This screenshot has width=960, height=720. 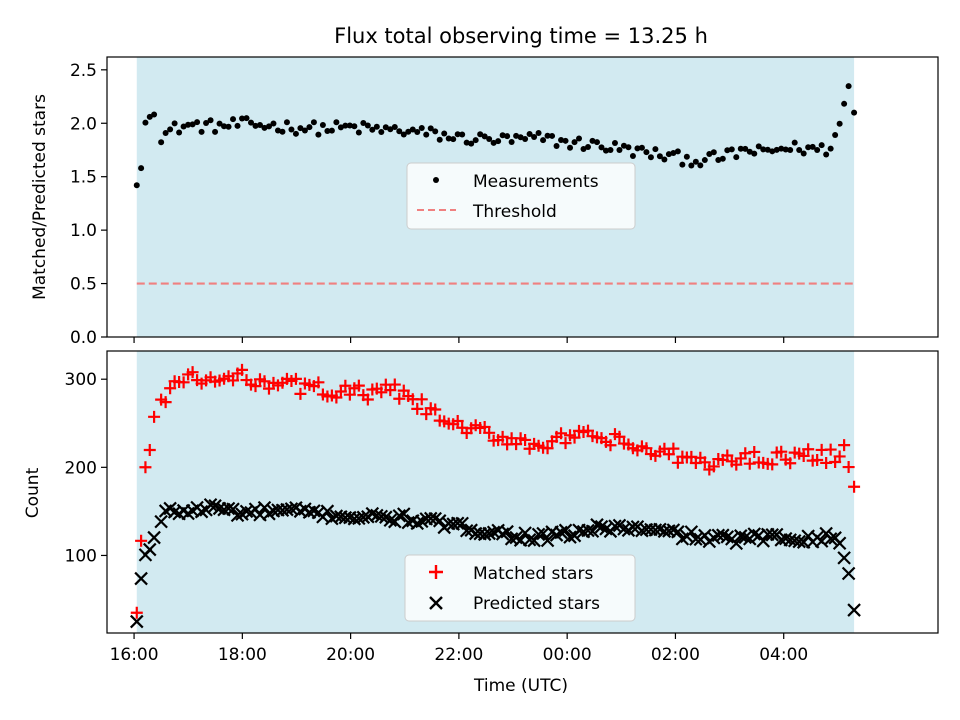 What do you see at coordinates (81, 468) in the screenshot?
I see `bottom-y-tick-label: 200` at bounding box center [81, 468].